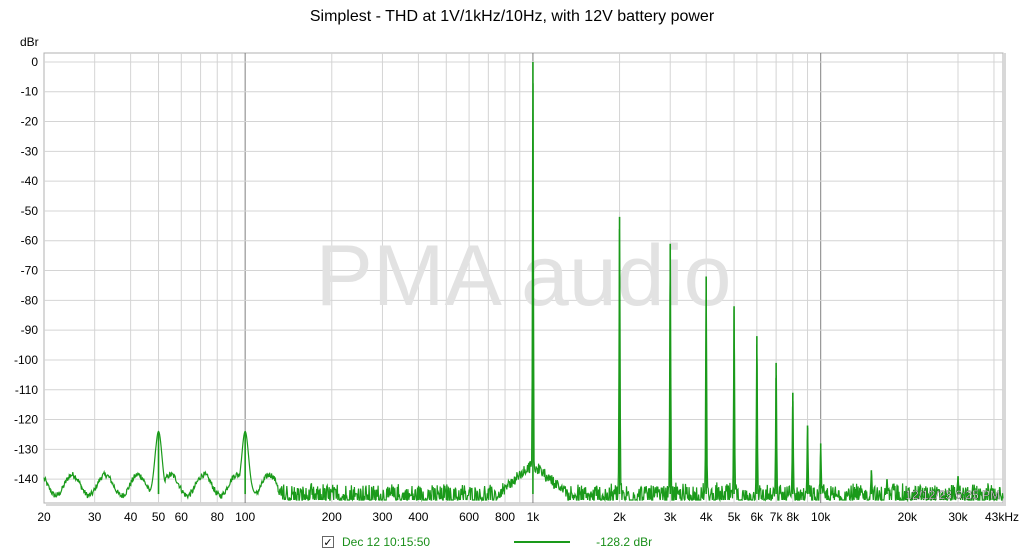 Image resolution: width=1024 pixels, height=556 pixels. I want to click on timestamp-label: 12/12/23 6:25 PM, so click(952, 495).